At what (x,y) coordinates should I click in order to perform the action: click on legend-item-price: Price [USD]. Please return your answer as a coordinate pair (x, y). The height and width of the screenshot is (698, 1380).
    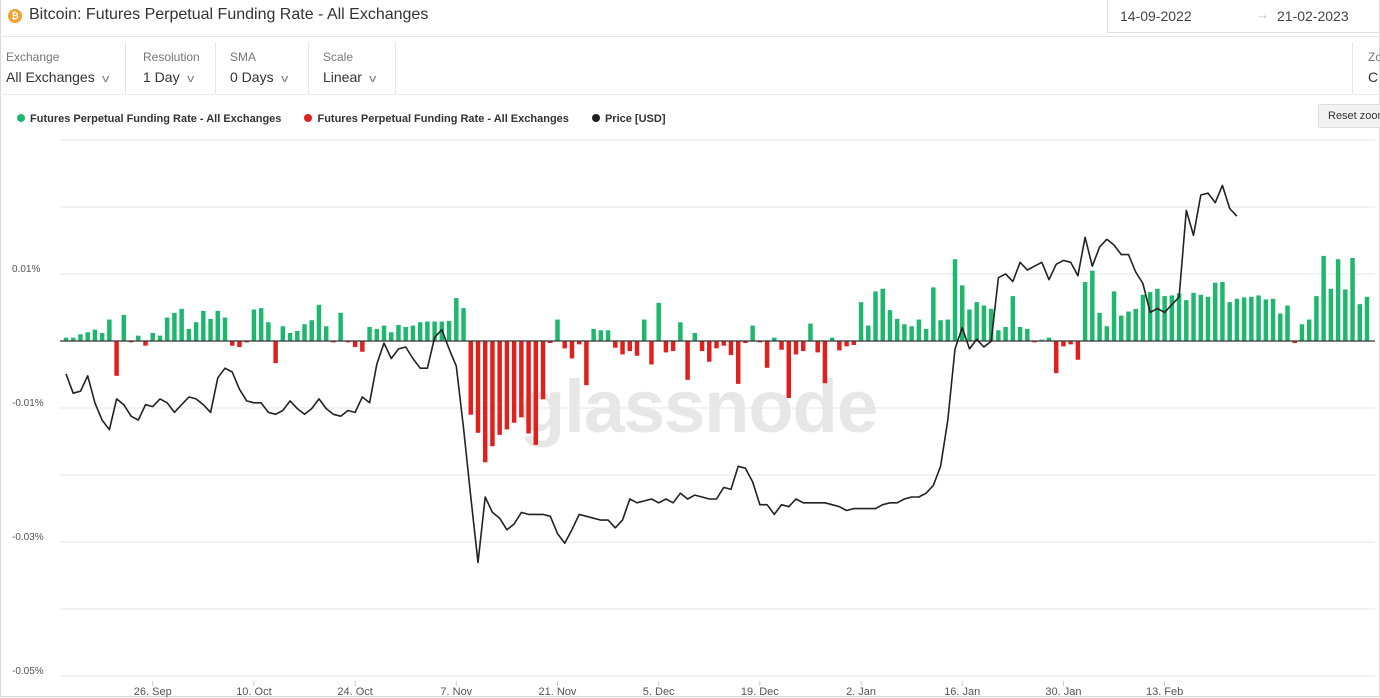
    Looking at the image, I should click on (628, 119).